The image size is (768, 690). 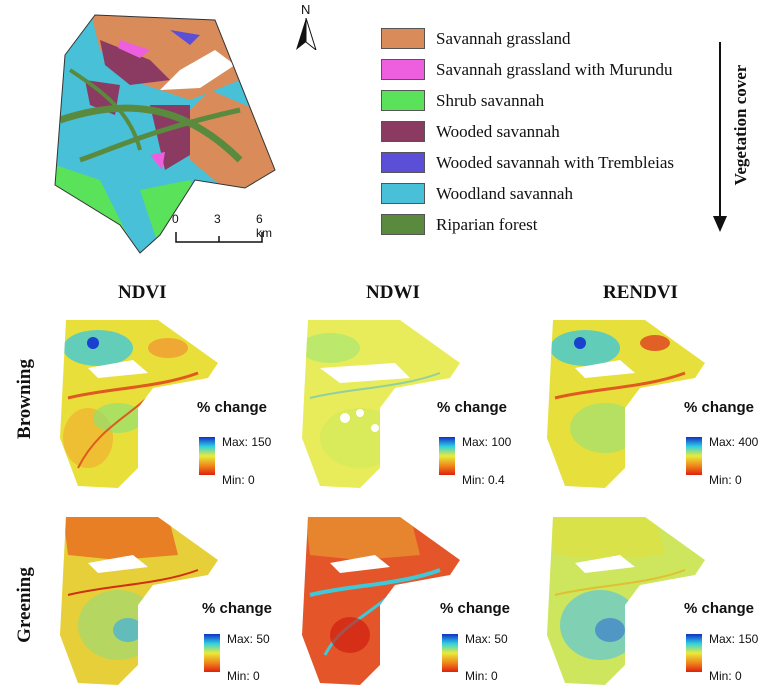 I want to click on down-arrow-icon, so click(x=720, y=137).